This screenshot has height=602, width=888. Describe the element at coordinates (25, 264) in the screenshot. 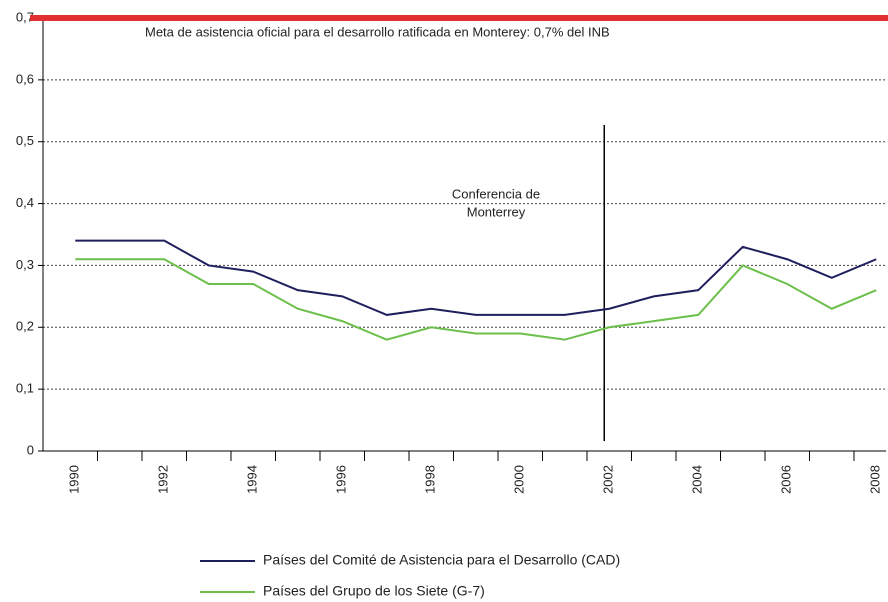

I see `y-tick-label: 0,3` at that location.